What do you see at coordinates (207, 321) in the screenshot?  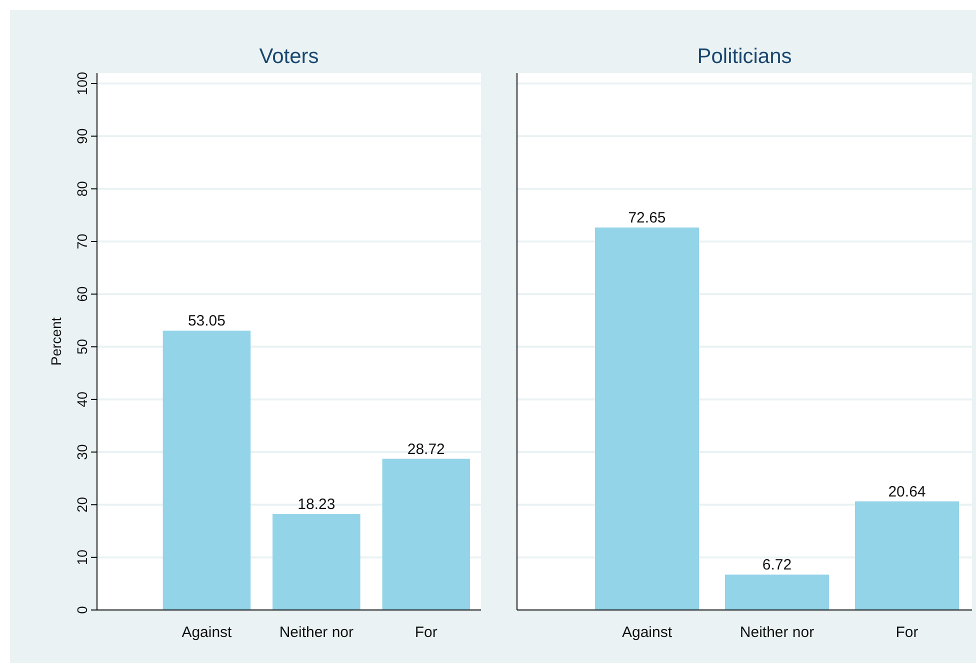 I see `data-label: 53.05` at bounding box center [207, 321].